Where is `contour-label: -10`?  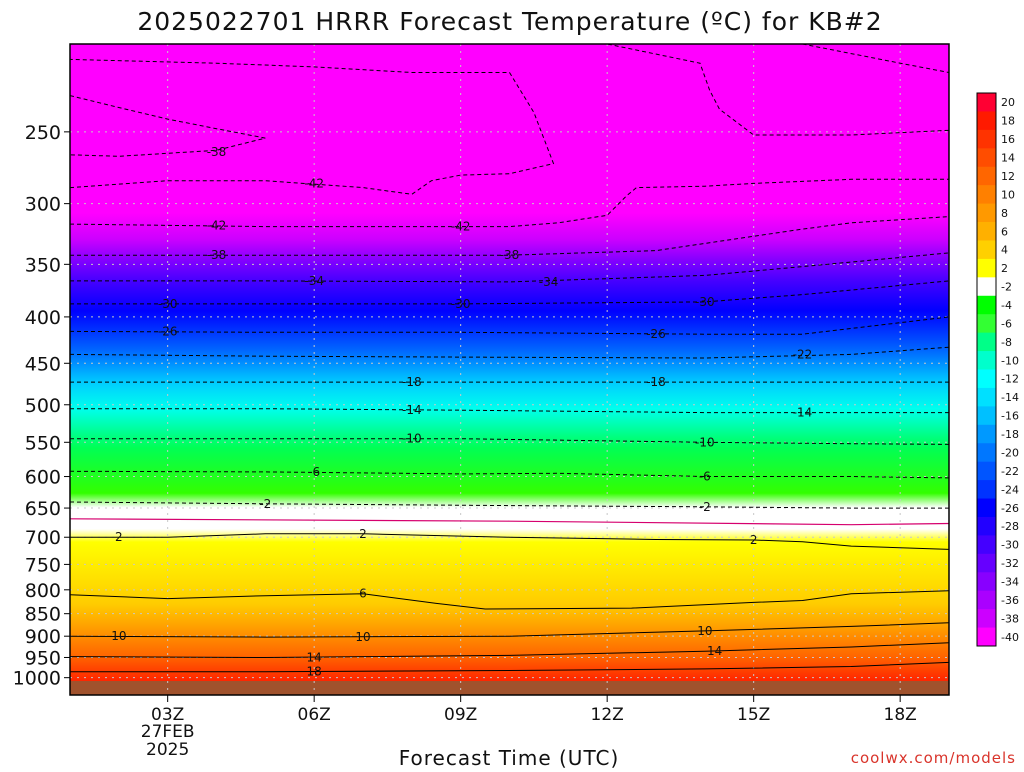 contour-label: -10 is located at coordinates (705, 442).